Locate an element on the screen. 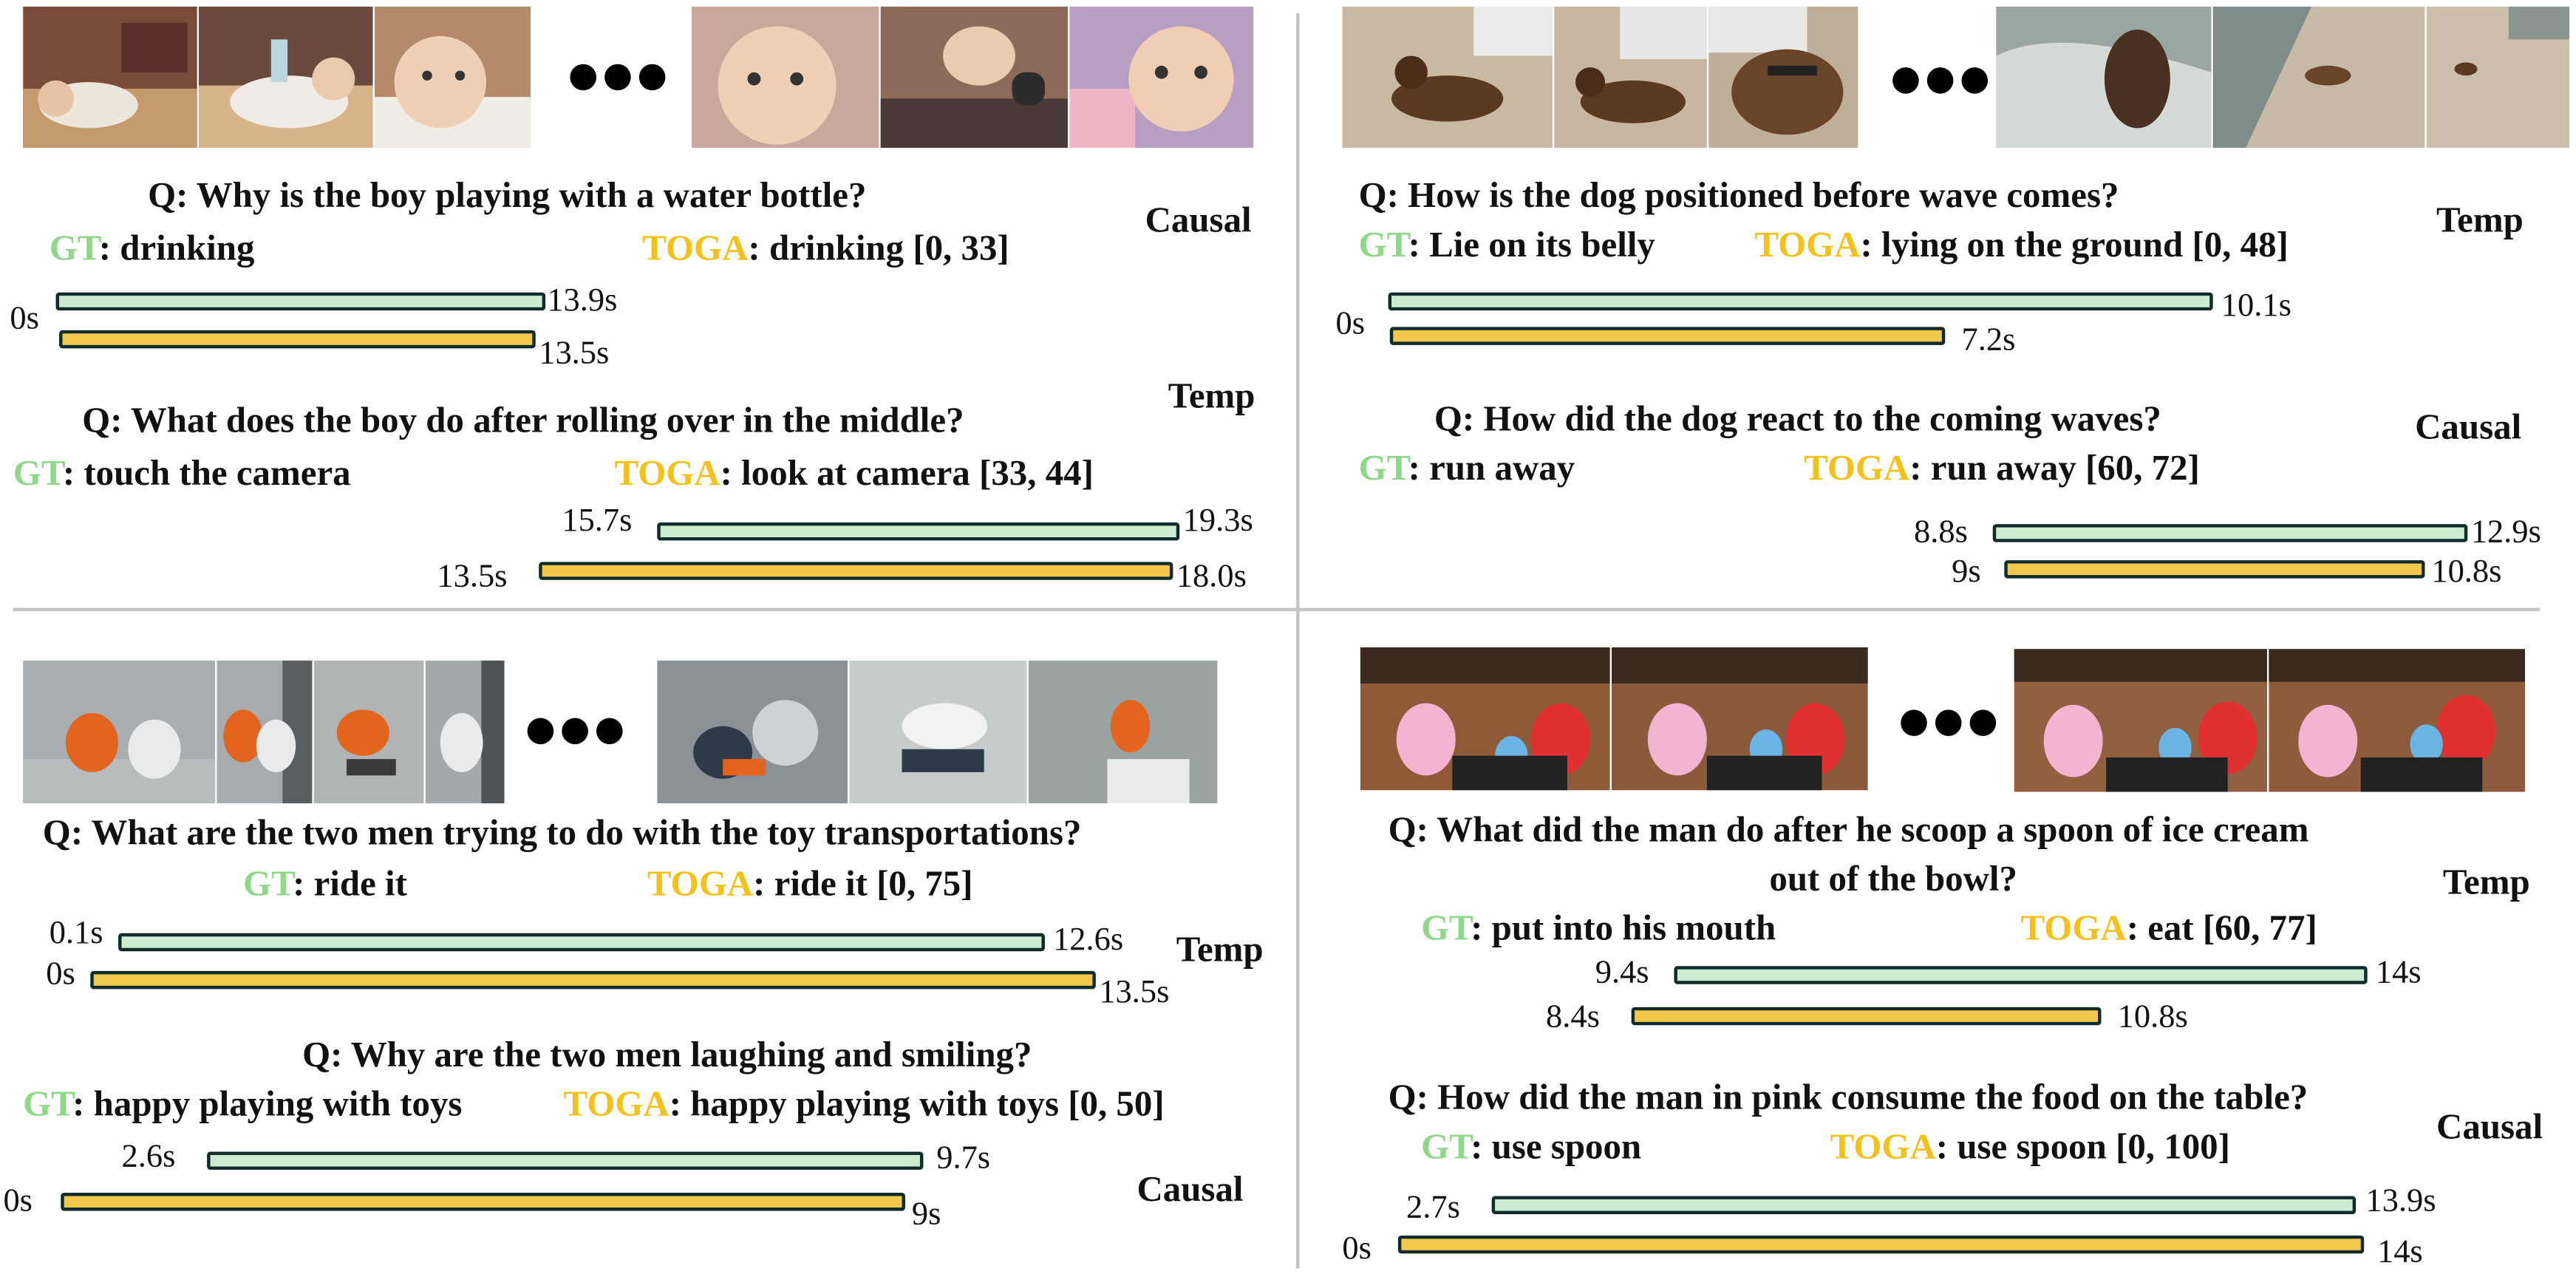  toga-end-time: 18.0s is located at coordinates (1211, 576).